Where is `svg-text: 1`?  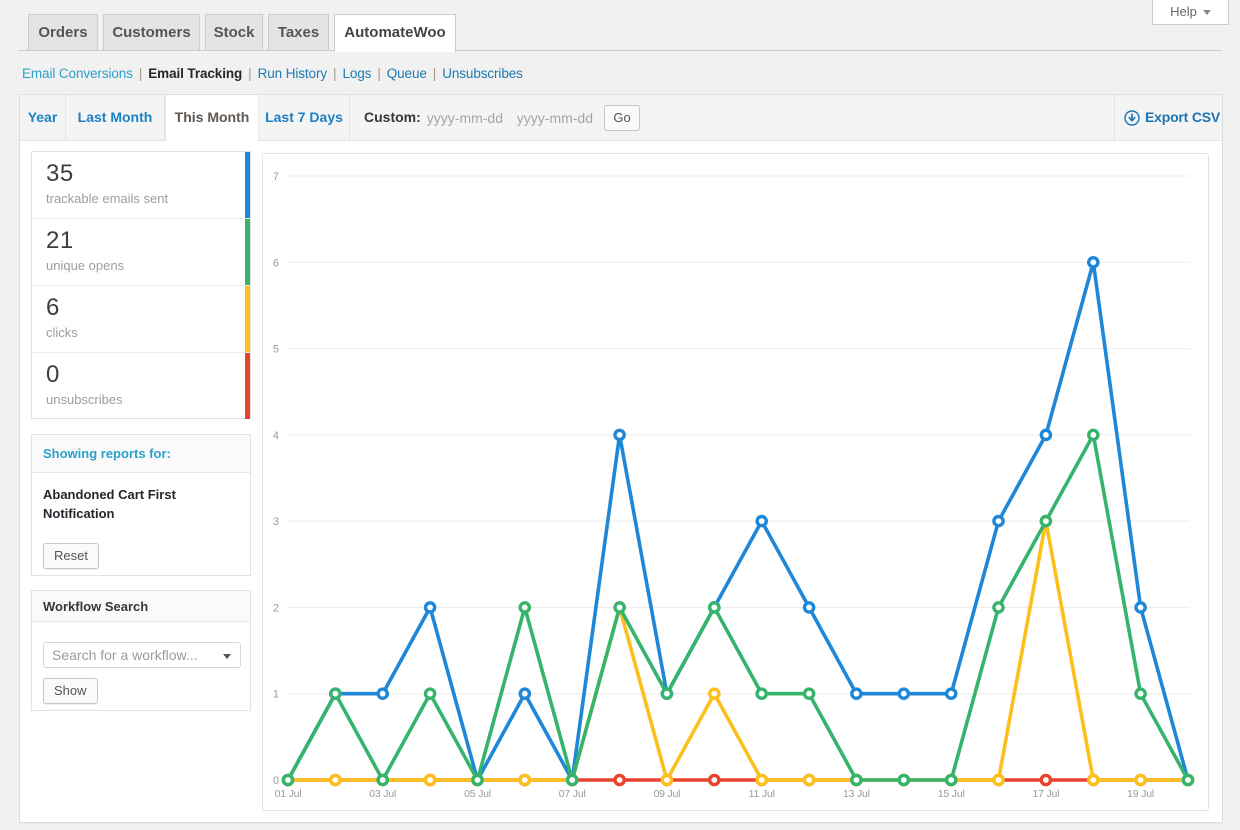 svg-text: 1 is located at coordinates (276, 695).